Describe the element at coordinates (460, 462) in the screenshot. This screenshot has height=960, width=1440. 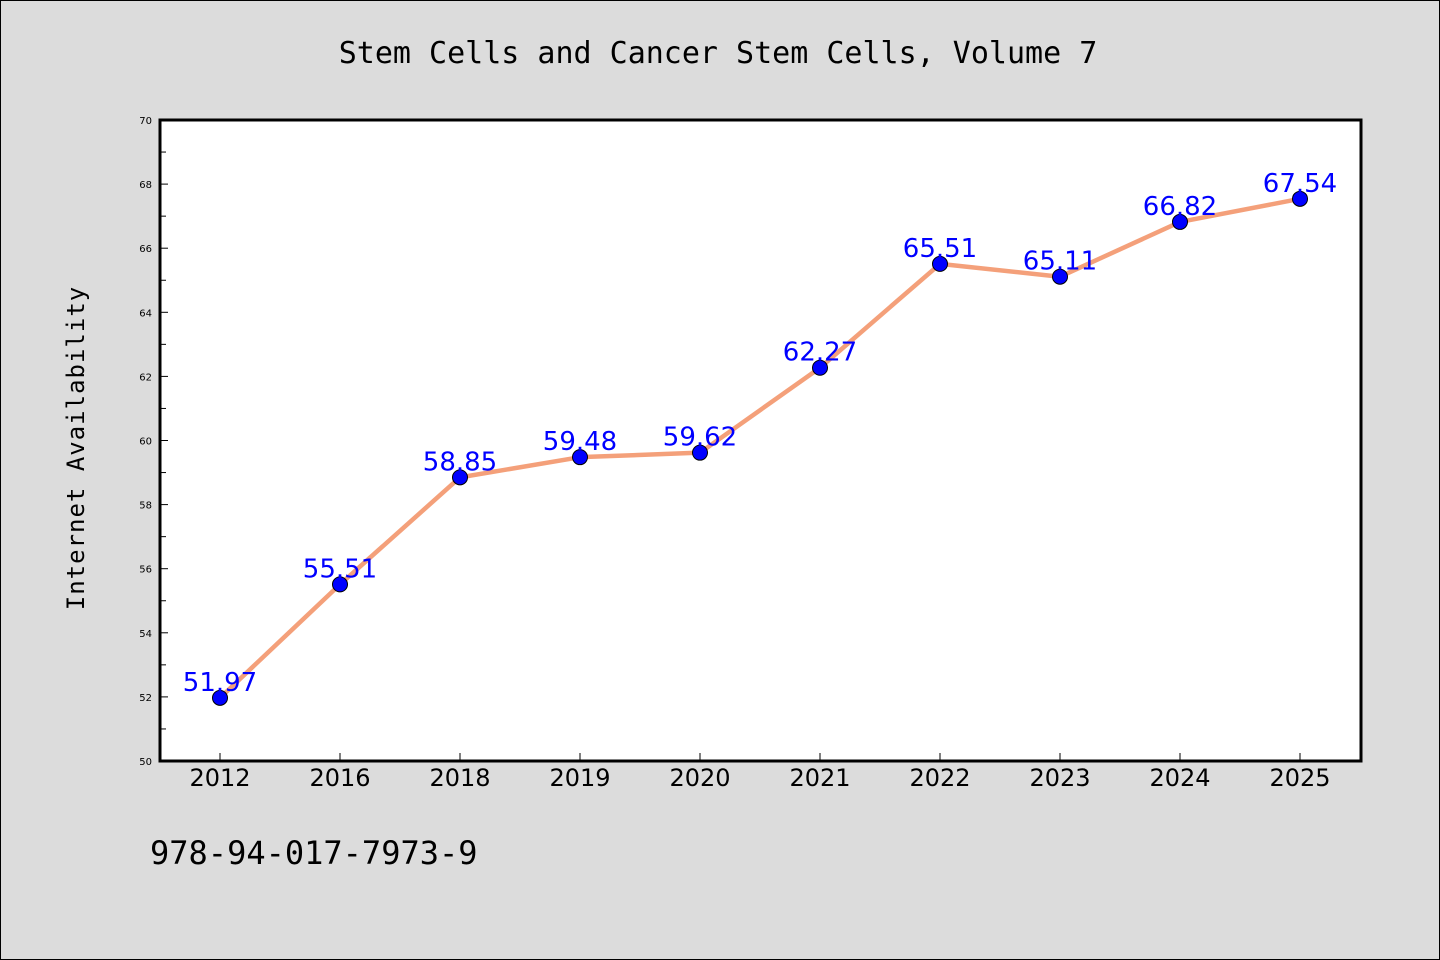
I see `data-label: 58.85` at that location.